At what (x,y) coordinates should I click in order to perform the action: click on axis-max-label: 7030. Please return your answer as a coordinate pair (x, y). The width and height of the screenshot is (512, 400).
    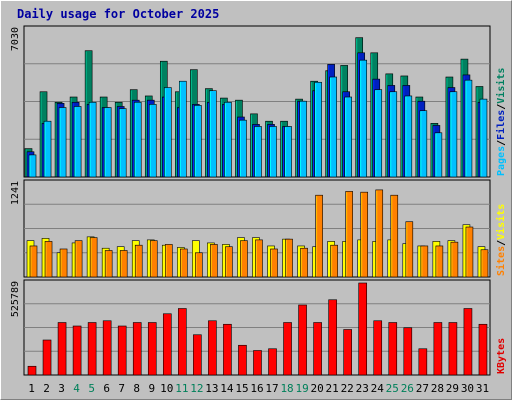
    Looking at the image, I should click on (15, 39).